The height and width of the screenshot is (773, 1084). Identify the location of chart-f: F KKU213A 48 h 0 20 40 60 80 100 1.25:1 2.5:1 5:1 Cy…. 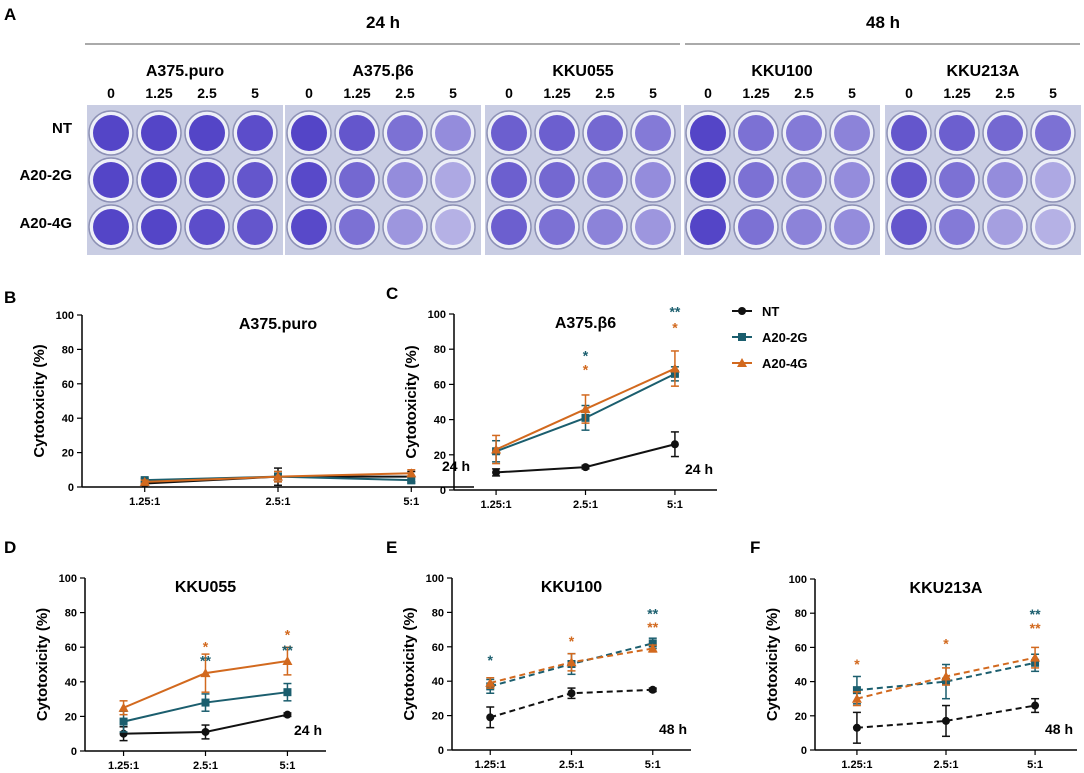
(913, 654).